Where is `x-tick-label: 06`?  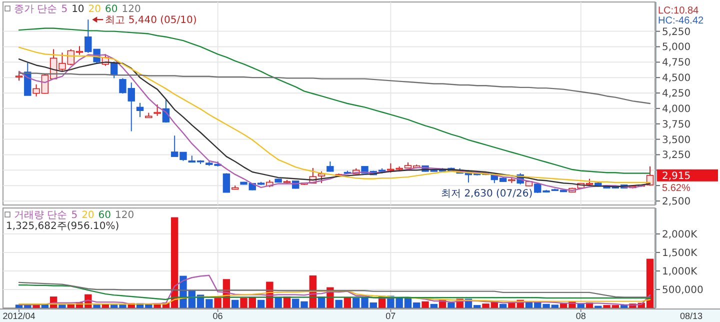
x-tick-label: 06 is located at coordinates (217, 316).